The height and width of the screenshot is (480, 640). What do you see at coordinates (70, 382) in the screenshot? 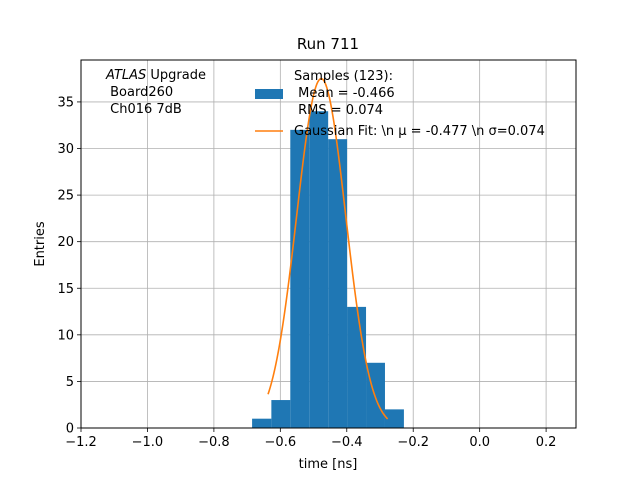
I see `y-tick-label: 5` at bounding box center [70, 382].